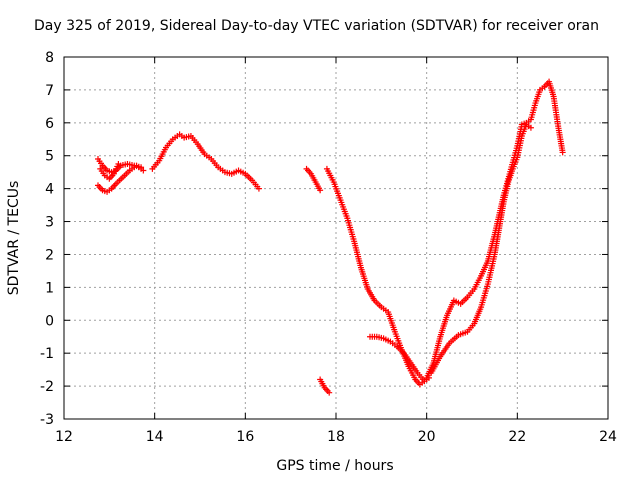 This screenshot has width=640, height=480. What do you see at coordinates (313, 179) in the screenshot?
I see `series-oran-short-a` at bounding box center [313, 179].